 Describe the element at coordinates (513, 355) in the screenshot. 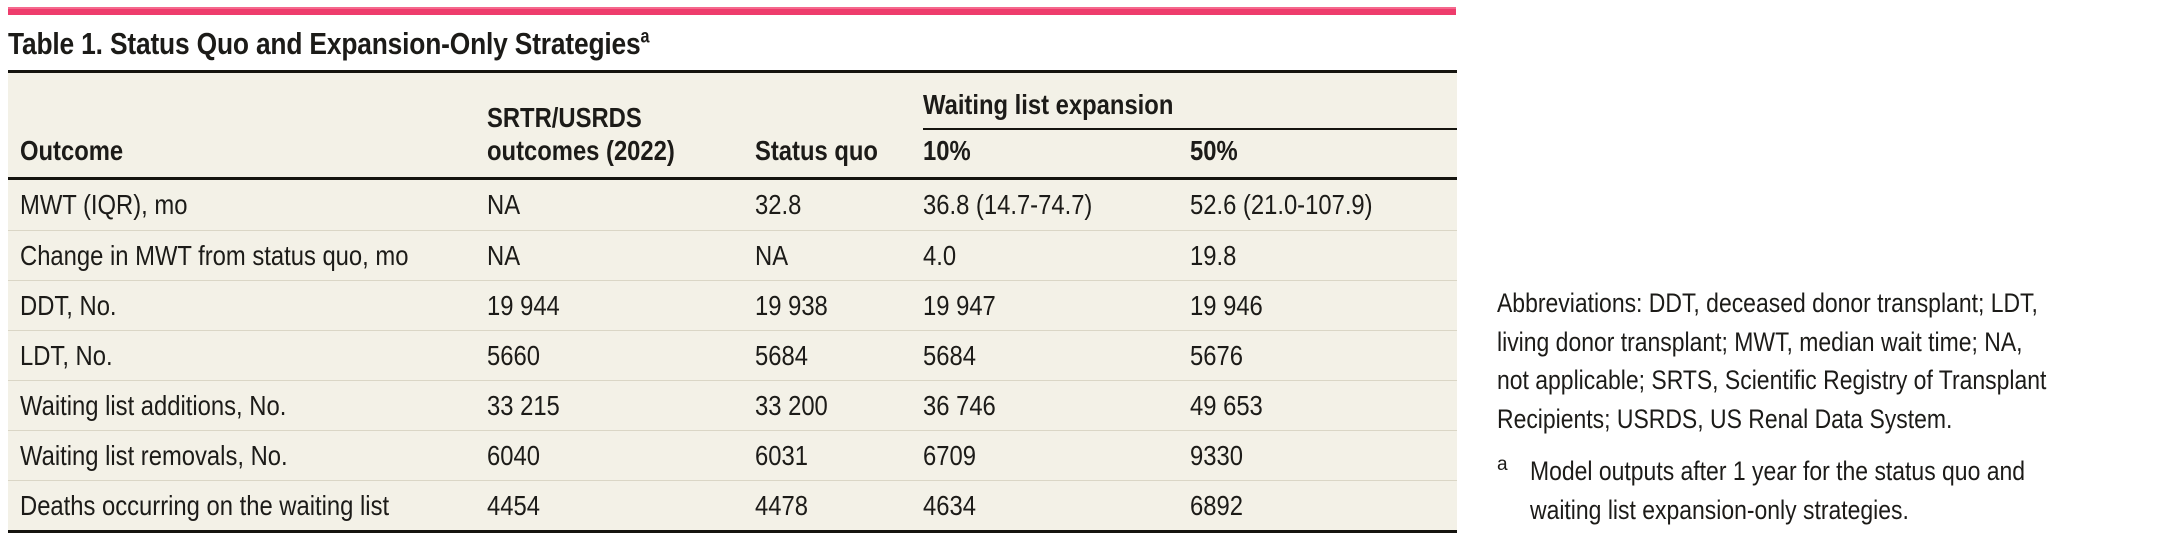

I see `cell-srtr: 5660` at that location.